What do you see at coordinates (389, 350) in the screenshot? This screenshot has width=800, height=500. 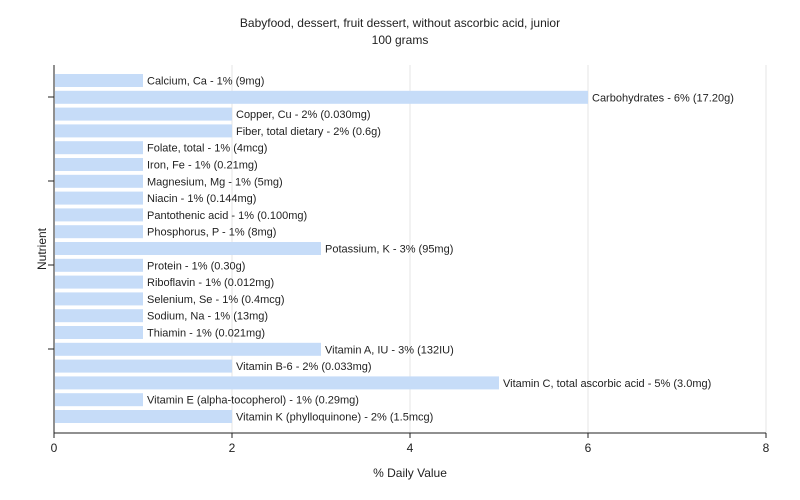 I see `bar-label: Vitamin A, IU - 3% (132IU)` at bounding box center [389, 350].